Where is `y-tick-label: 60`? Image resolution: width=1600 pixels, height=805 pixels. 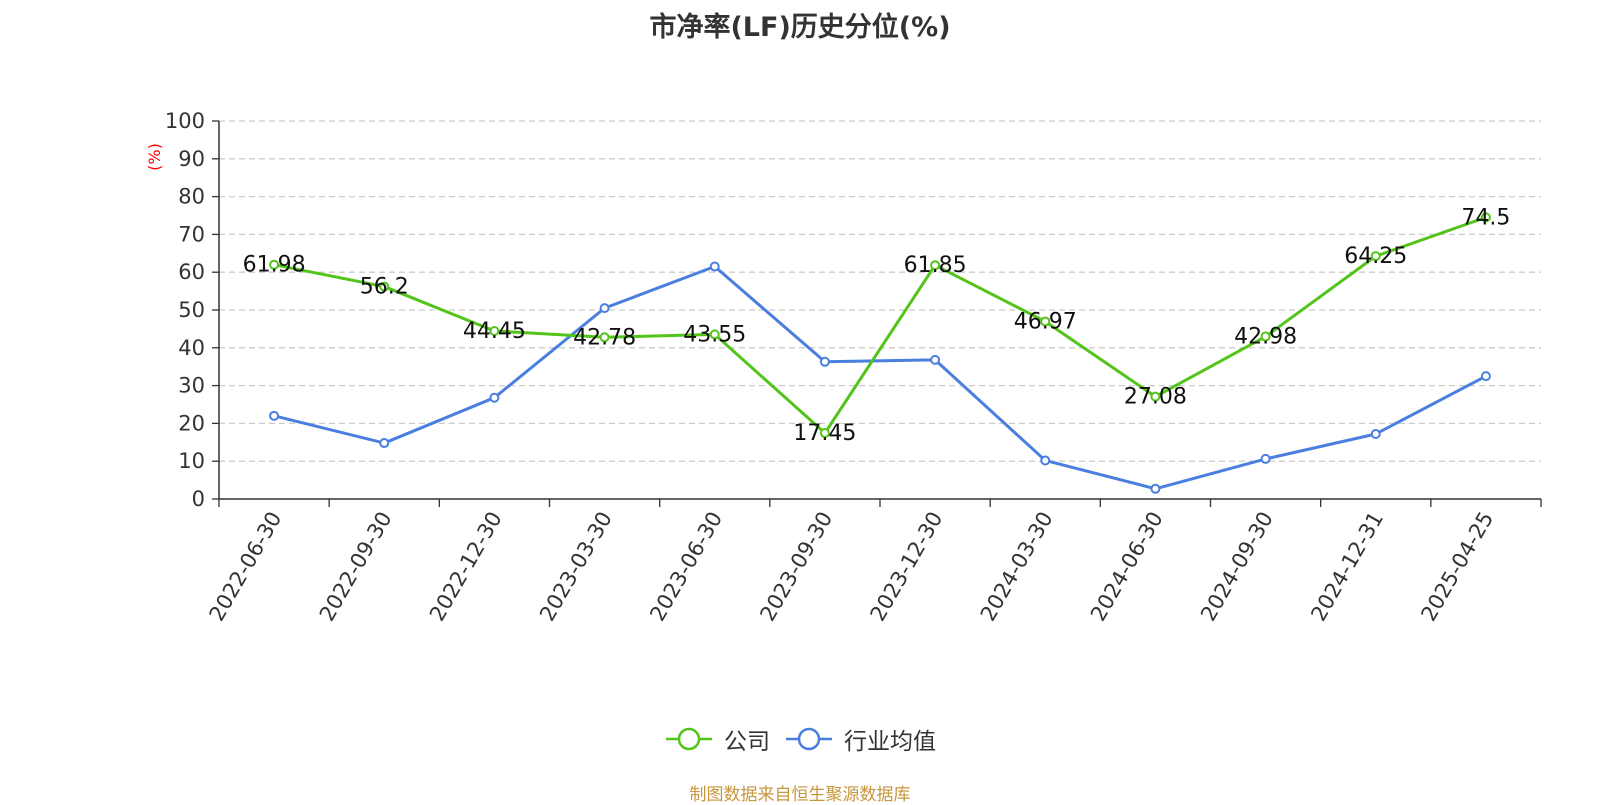 y-tick-label: 60 is located at coordinates (191, 272).